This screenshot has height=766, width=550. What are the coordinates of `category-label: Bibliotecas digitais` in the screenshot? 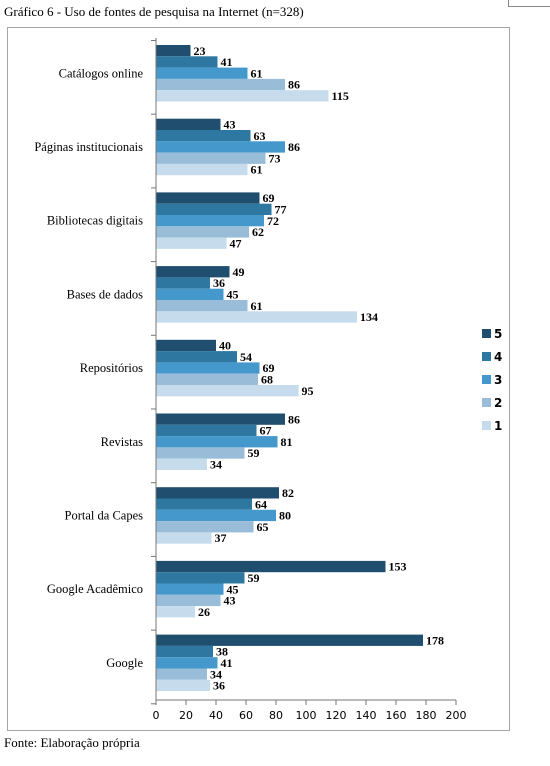 It's located at (95, 221).